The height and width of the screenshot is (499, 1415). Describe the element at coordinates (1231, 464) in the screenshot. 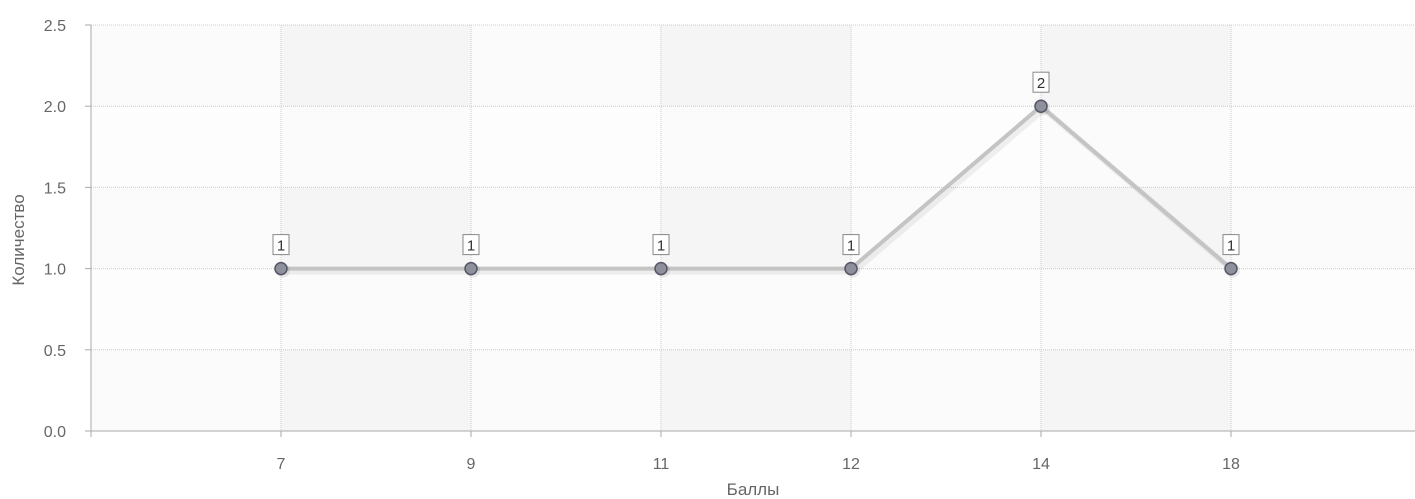

I see `x-tick-label: 18` at that location.